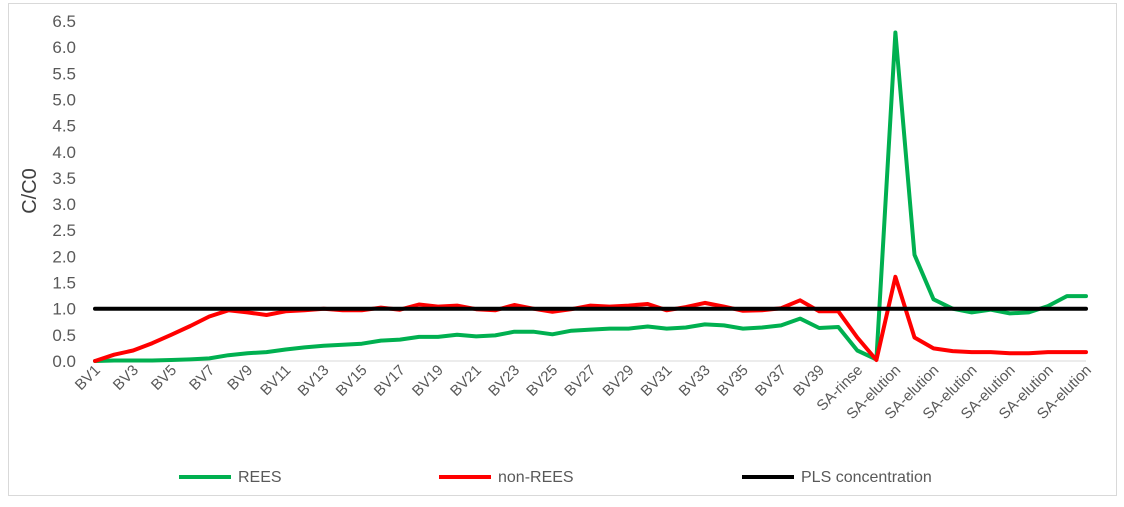 The image size is (1124, 507). What do you see at coordinates (466, 381) in the screenshot?
I see `x-tick-label: BV21` at bounding box center [466, 381].